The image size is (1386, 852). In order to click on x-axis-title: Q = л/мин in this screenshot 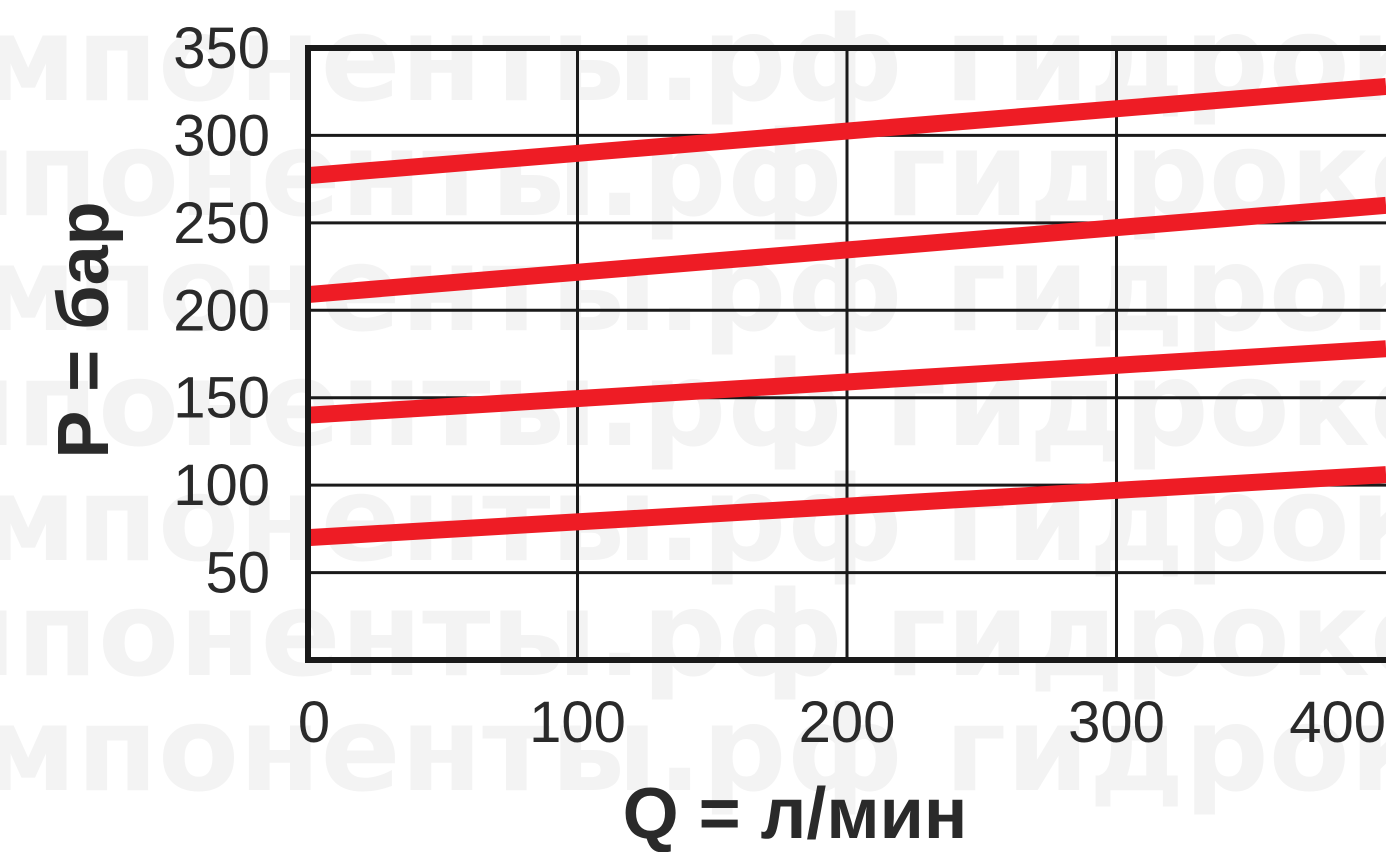, I will do `click(795, 813)`.